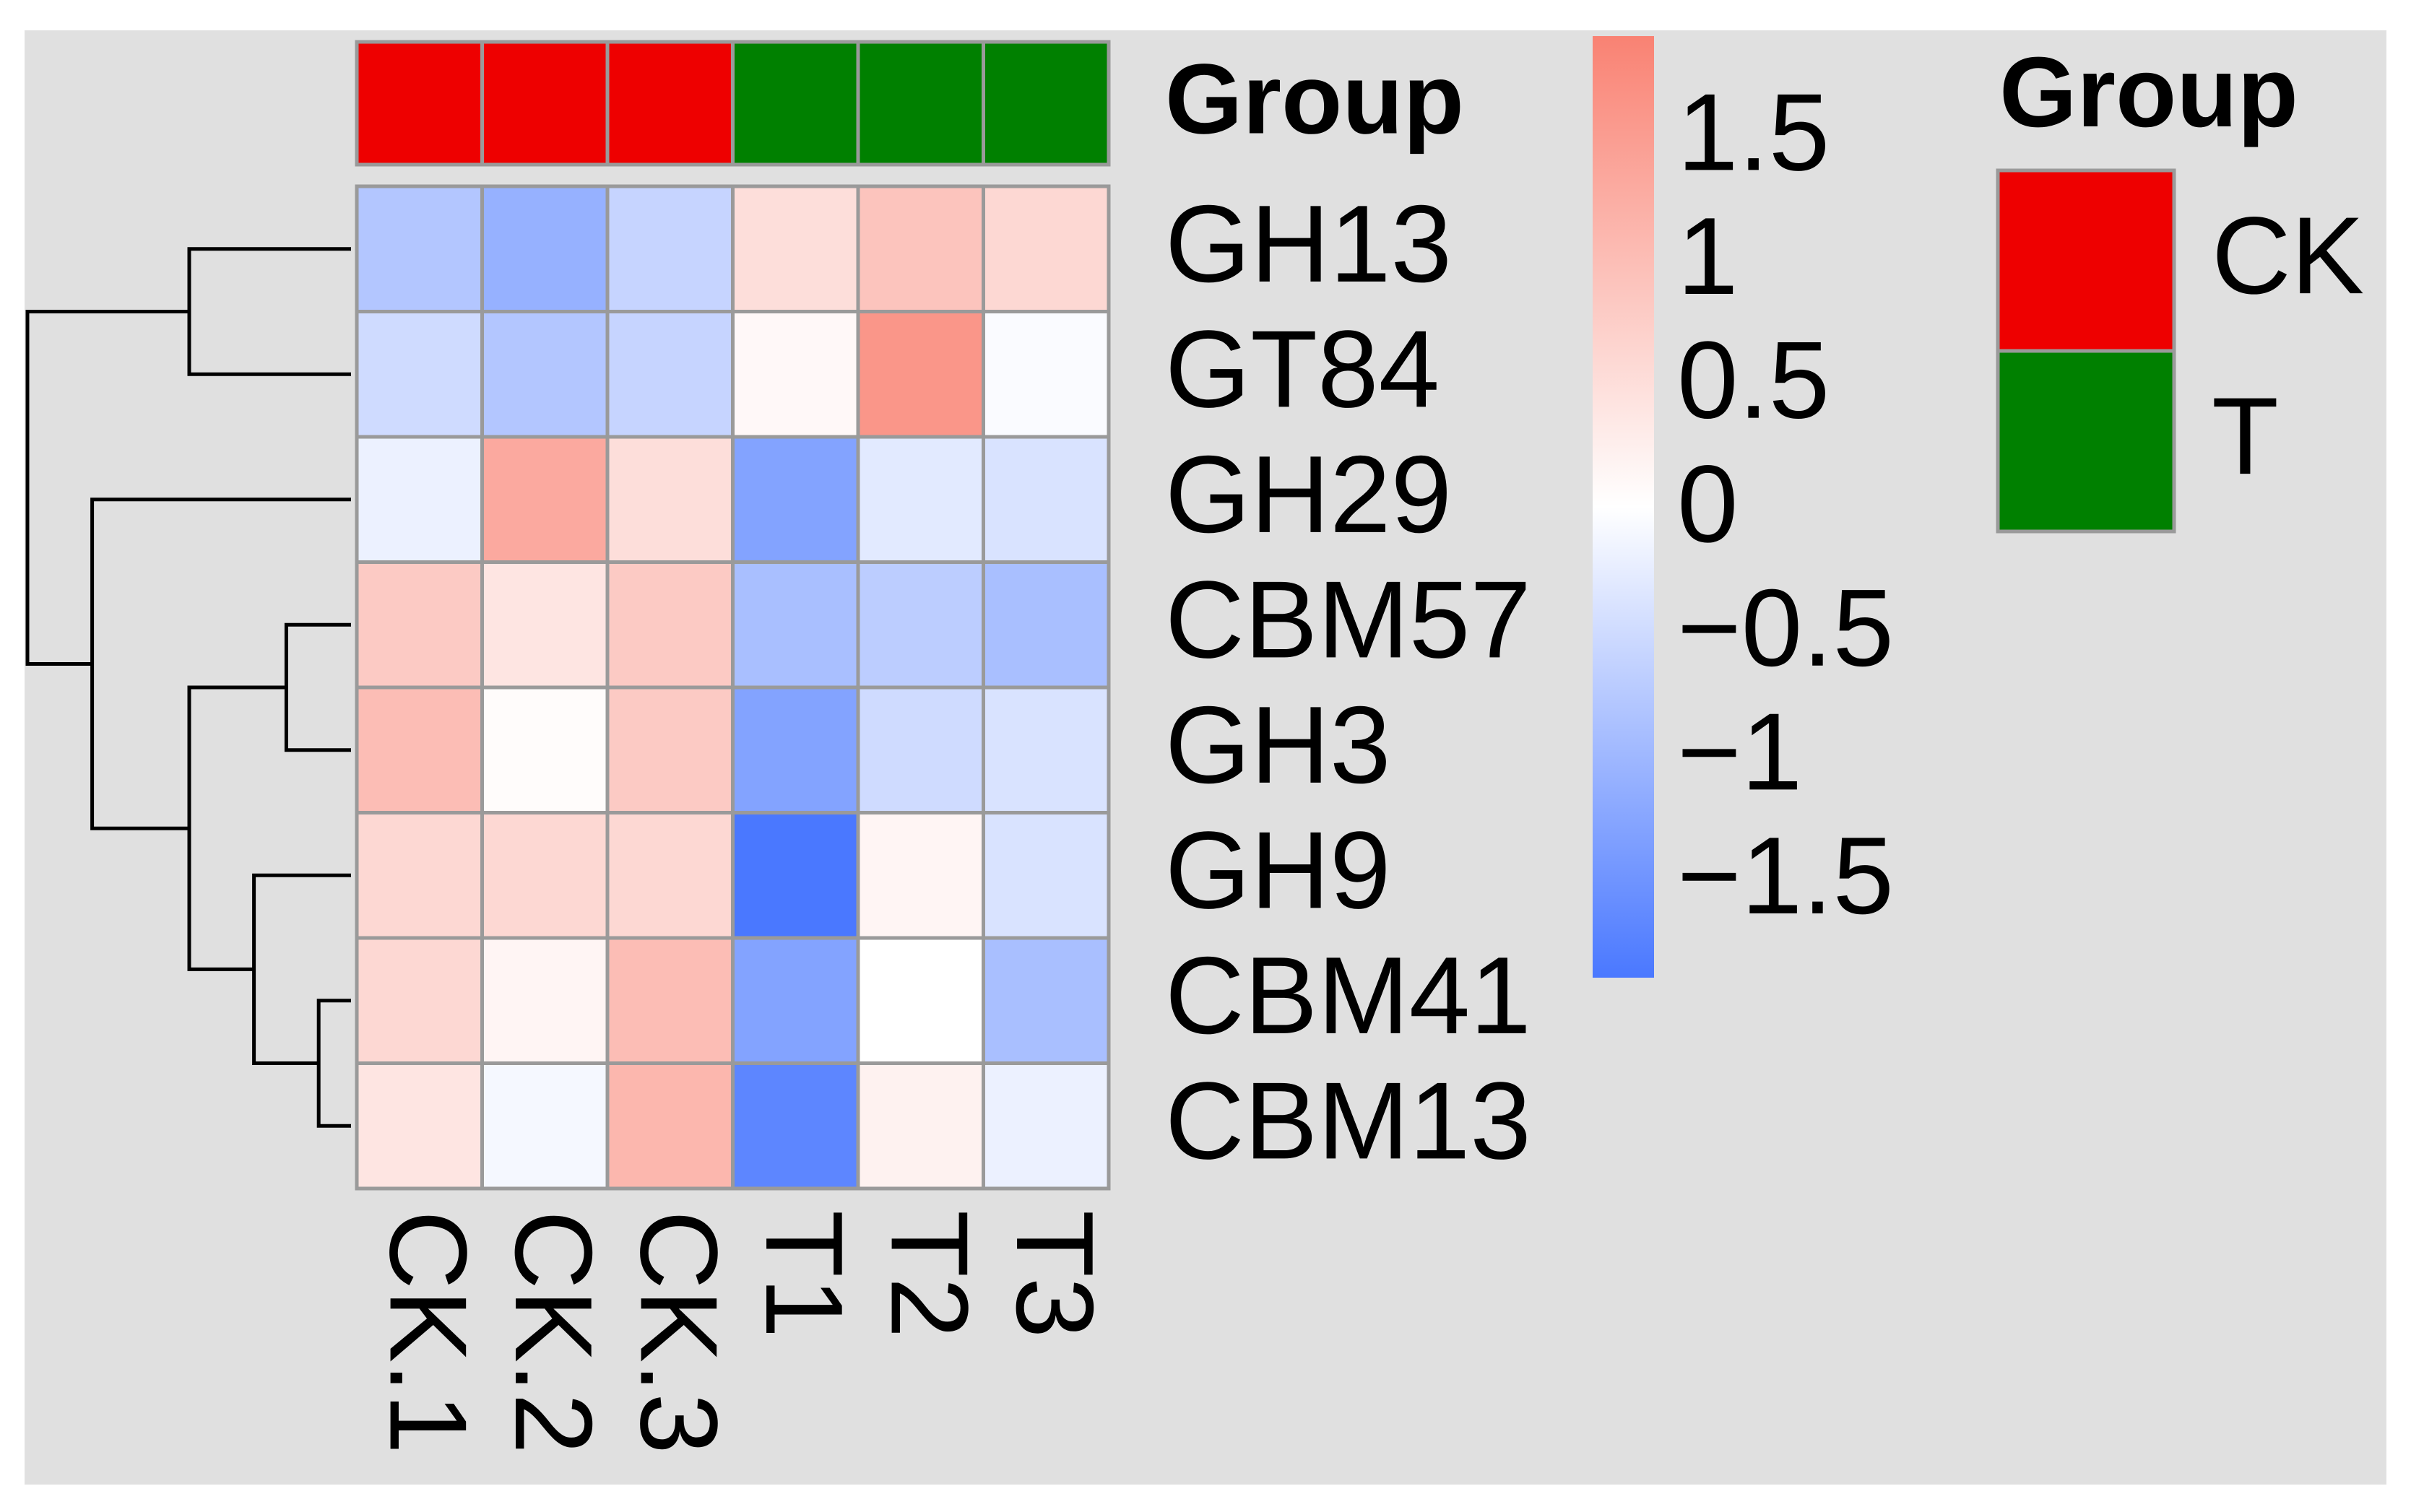  What do you see at coordinates (1753, 132) in the screenshot?
I see `colorbar-tick-label-1: 1.5` at bounding box center [1753, 132].